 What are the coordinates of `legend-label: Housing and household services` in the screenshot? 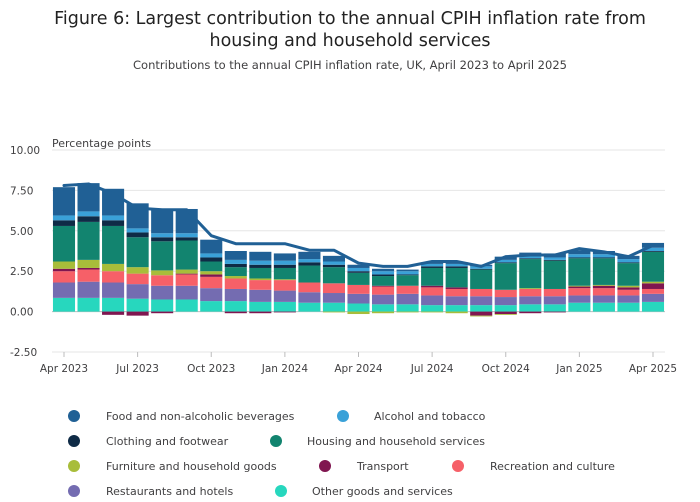 It's located at (396, 441).